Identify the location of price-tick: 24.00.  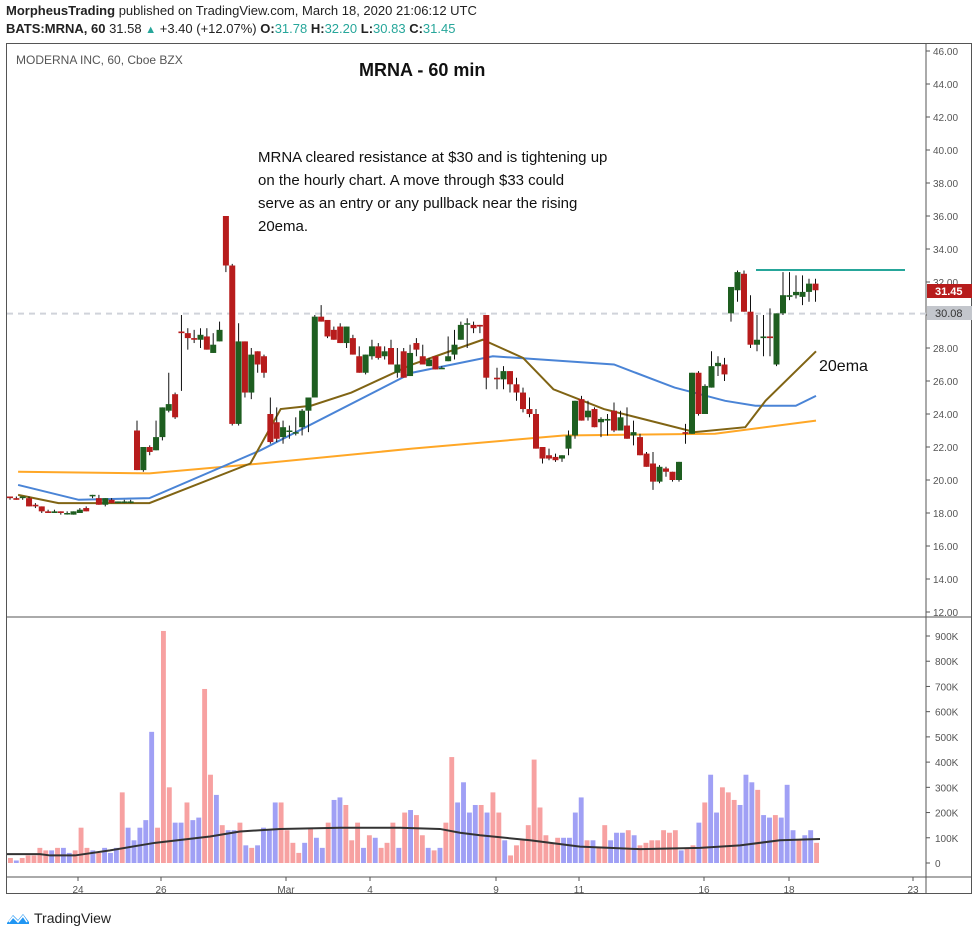
(945, 415).